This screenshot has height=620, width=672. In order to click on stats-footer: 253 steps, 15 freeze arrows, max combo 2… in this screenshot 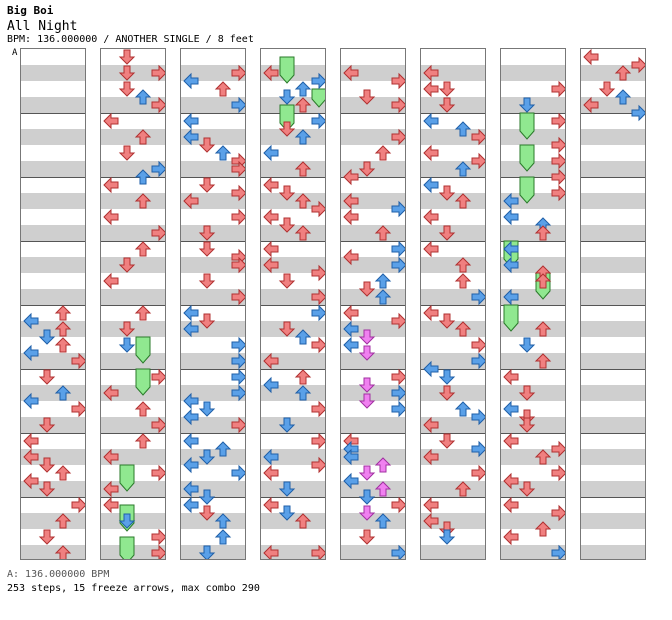, I will do `click(133, 588)`.